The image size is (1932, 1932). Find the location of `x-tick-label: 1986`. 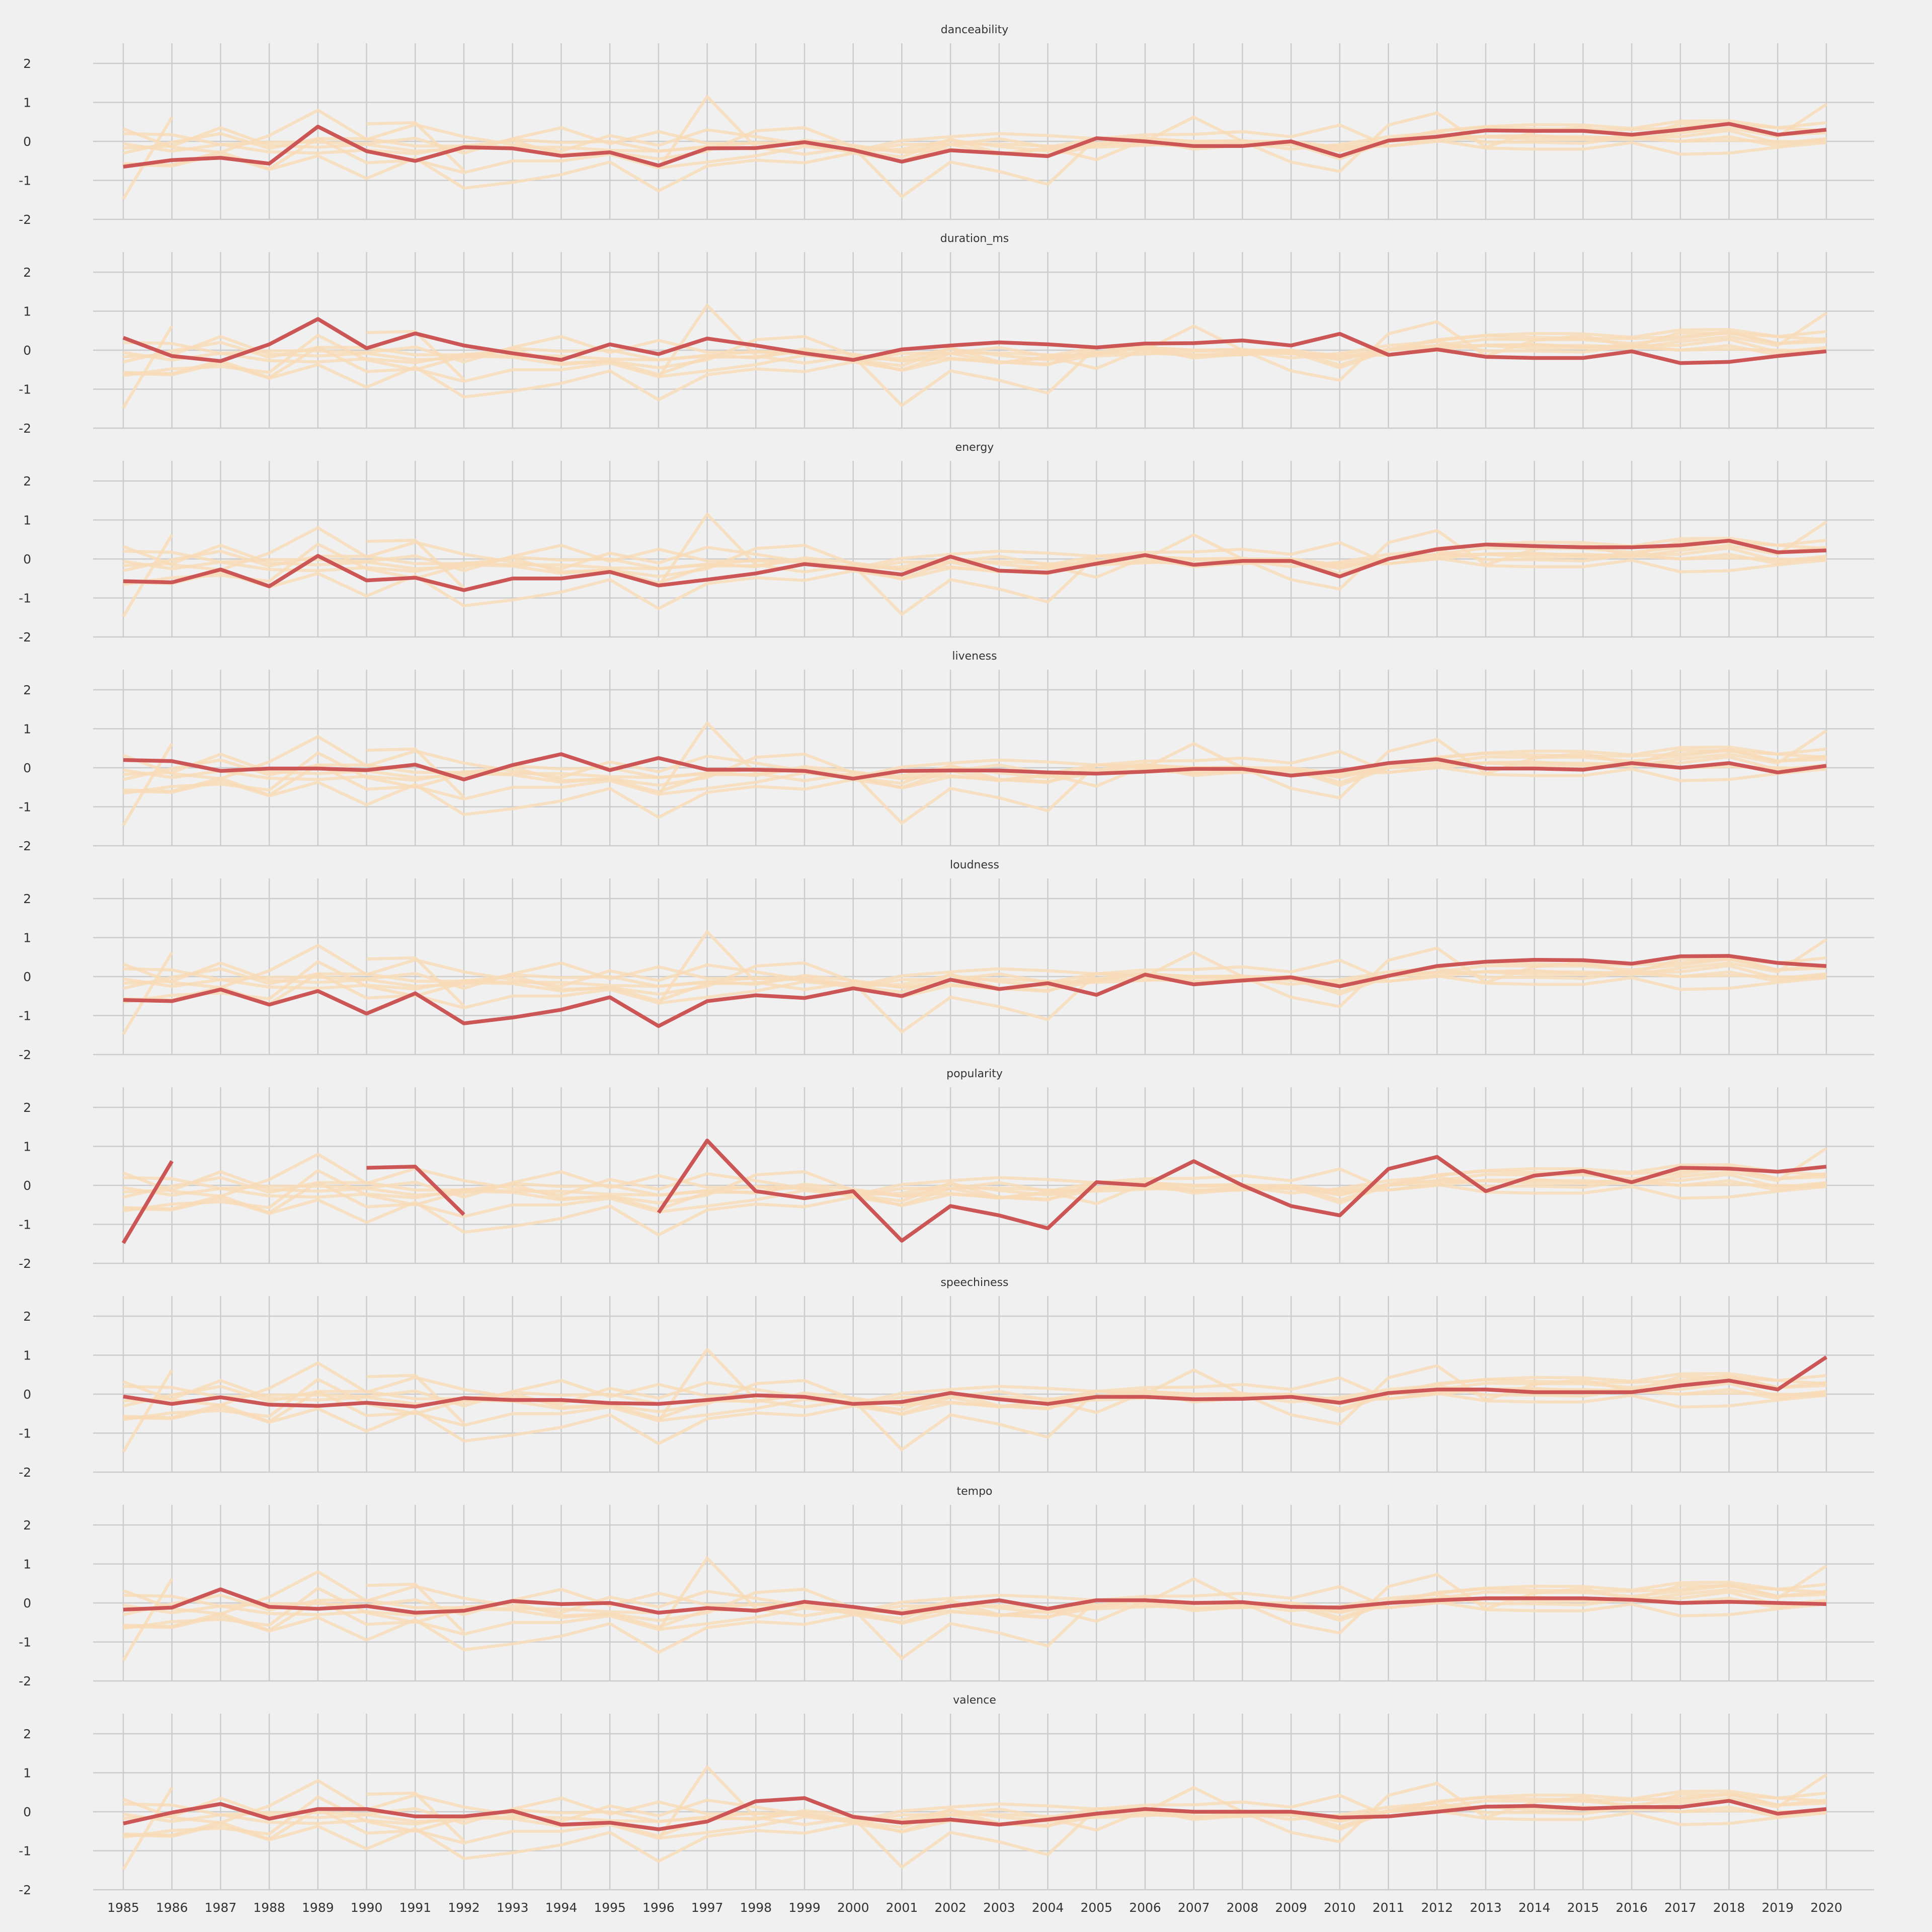

x-tick-label: 1986 is located at coordinates (172, 1908).